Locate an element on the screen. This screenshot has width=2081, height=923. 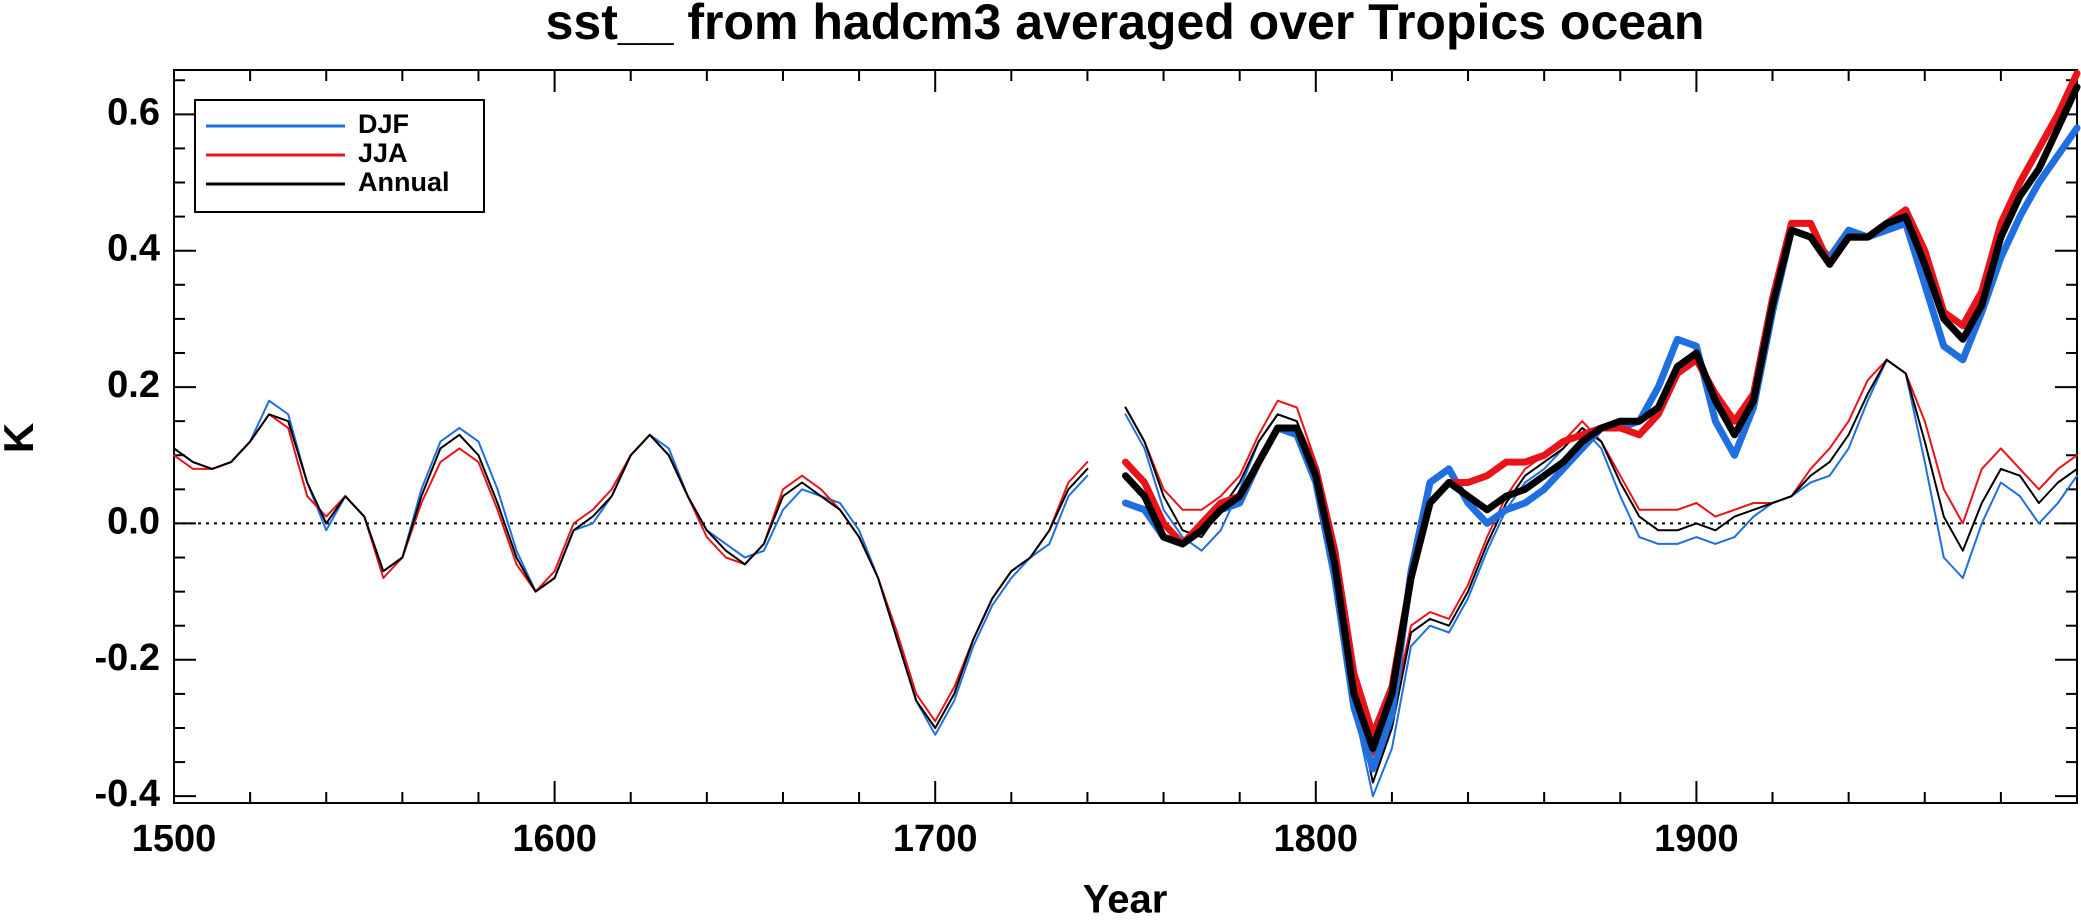
x-axis-label: Year is located at coordinates (1125, 900).